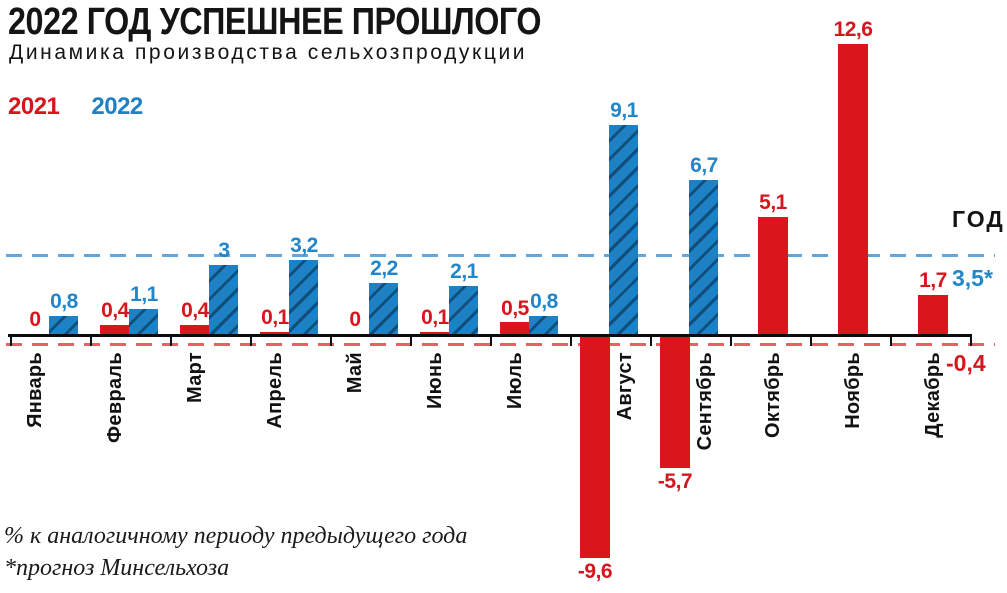 This screenshot has height=593, width=1007. I want to click on year-total-2021: -0,4, so click(966, 363).